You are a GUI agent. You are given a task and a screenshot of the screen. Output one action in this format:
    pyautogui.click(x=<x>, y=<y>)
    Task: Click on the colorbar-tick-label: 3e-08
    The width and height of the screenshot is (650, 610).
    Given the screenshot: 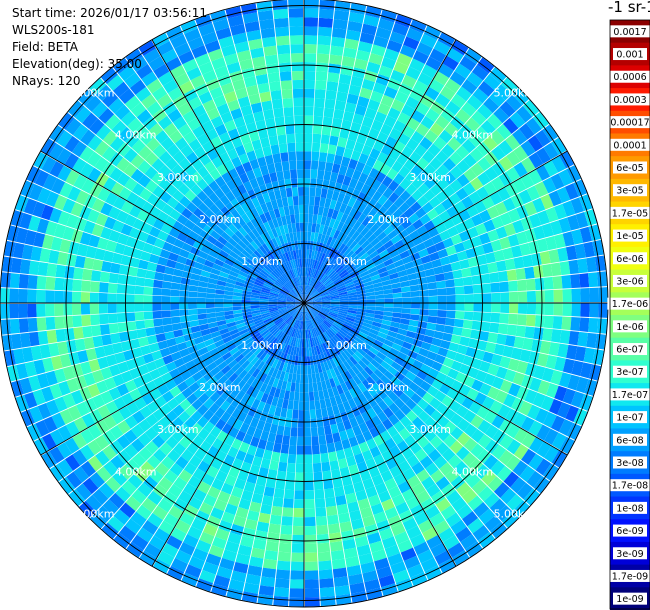 What is the action you would take?
    pyautogui.click(x=629, y=463)
    